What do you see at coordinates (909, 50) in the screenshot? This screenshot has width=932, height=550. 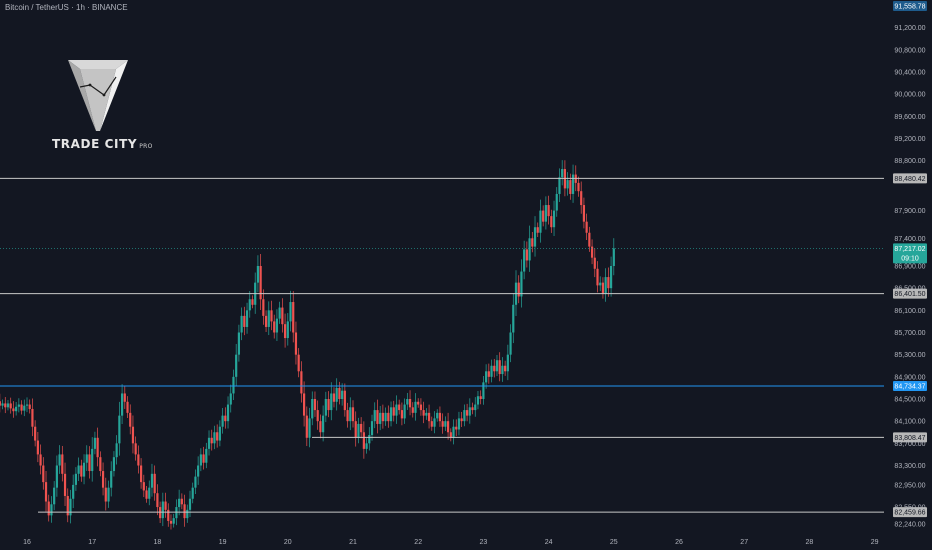 I see `price-tick-label: 90,800.00` at bounding box center [909, 50].